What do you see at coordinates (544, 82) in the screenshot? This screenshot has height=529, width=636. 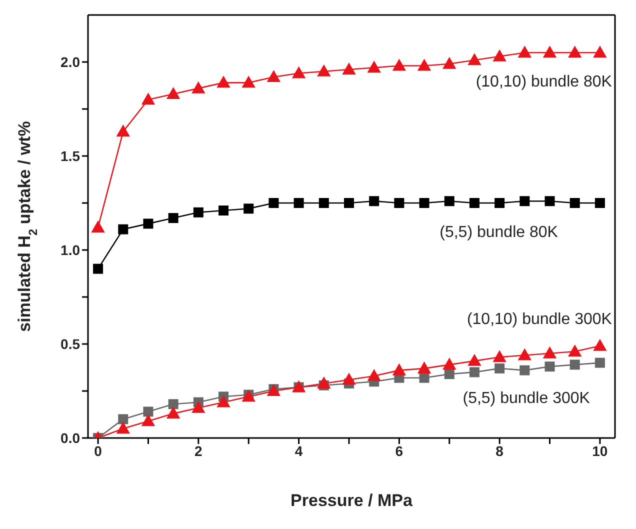 I see `series-label: (10,10) bundle 80K` at bounding box center [544, 82].